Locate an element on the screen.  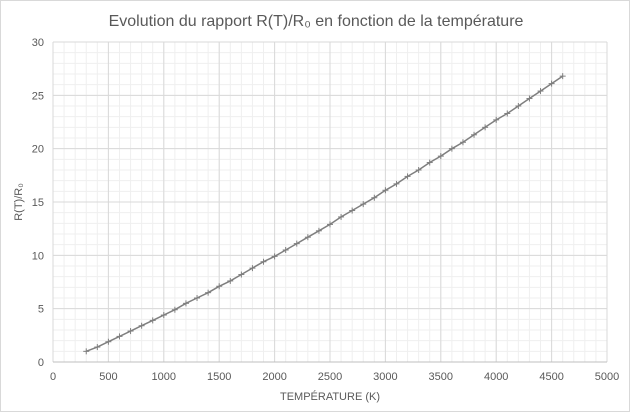
y-tick-label: 15 is located at coordinates (38, 203).